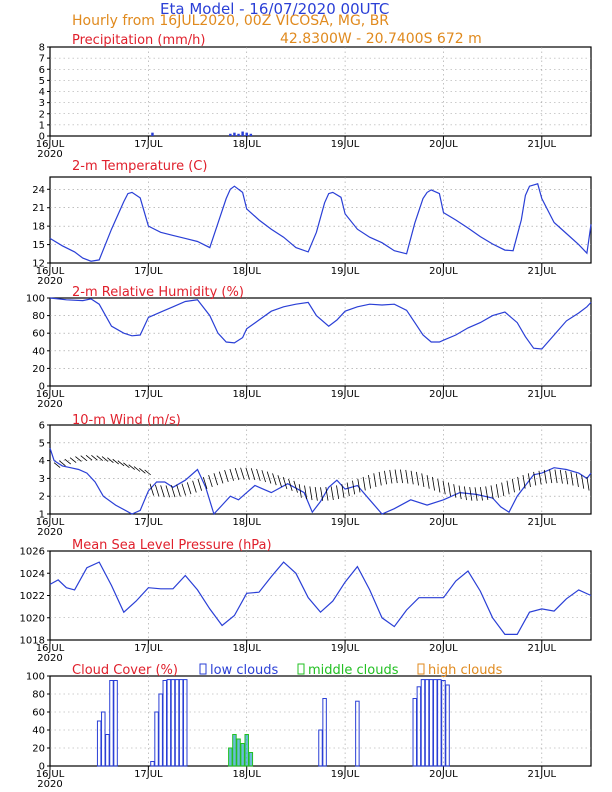 Image resolution: width=612 pixels, height=792 pixels. Describe the element at coordinates (246, 648) in the screenshot. I see `x-tick-label: 18JUL` at that location.